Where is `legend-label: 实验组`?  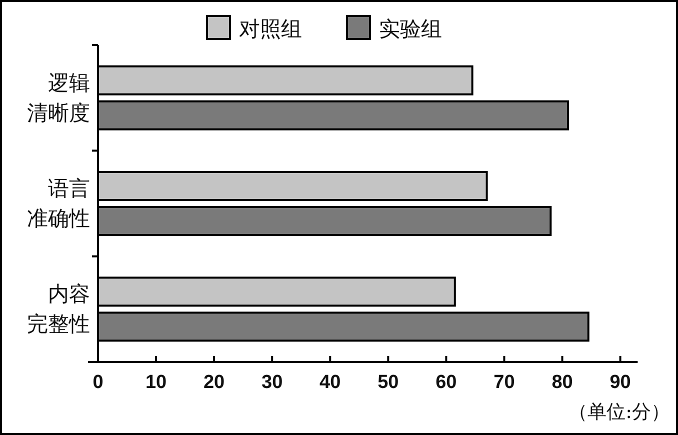 legend-label: 实验组 is located at coordinates (410, 29).